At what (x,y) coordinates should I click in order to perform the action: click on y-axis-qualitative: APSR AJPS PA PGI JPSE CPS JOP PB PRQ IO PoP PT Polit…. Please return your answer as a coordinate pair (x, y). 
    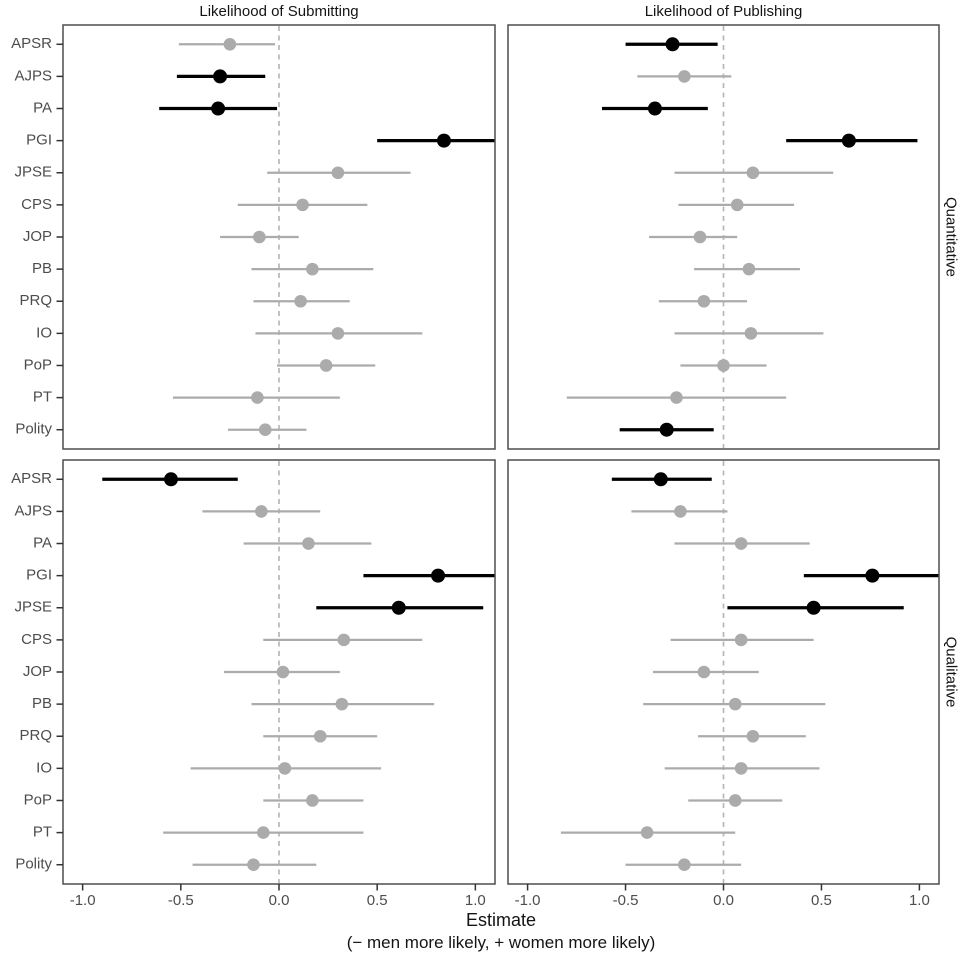
    Looking at the image, I should click on (37, 671).